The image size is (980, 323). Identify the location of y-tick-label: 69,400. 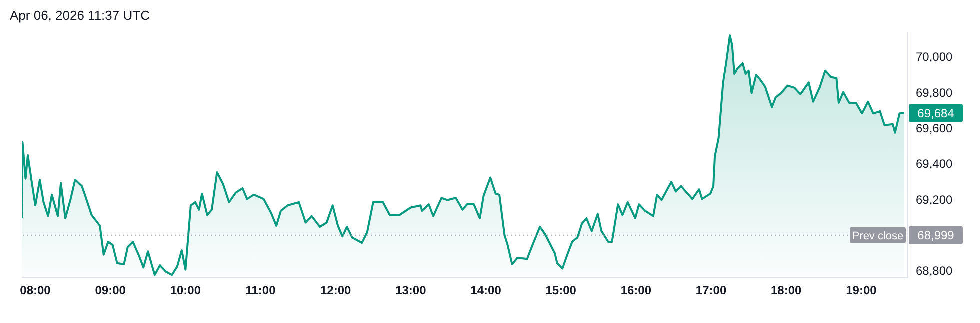
(935, 164).